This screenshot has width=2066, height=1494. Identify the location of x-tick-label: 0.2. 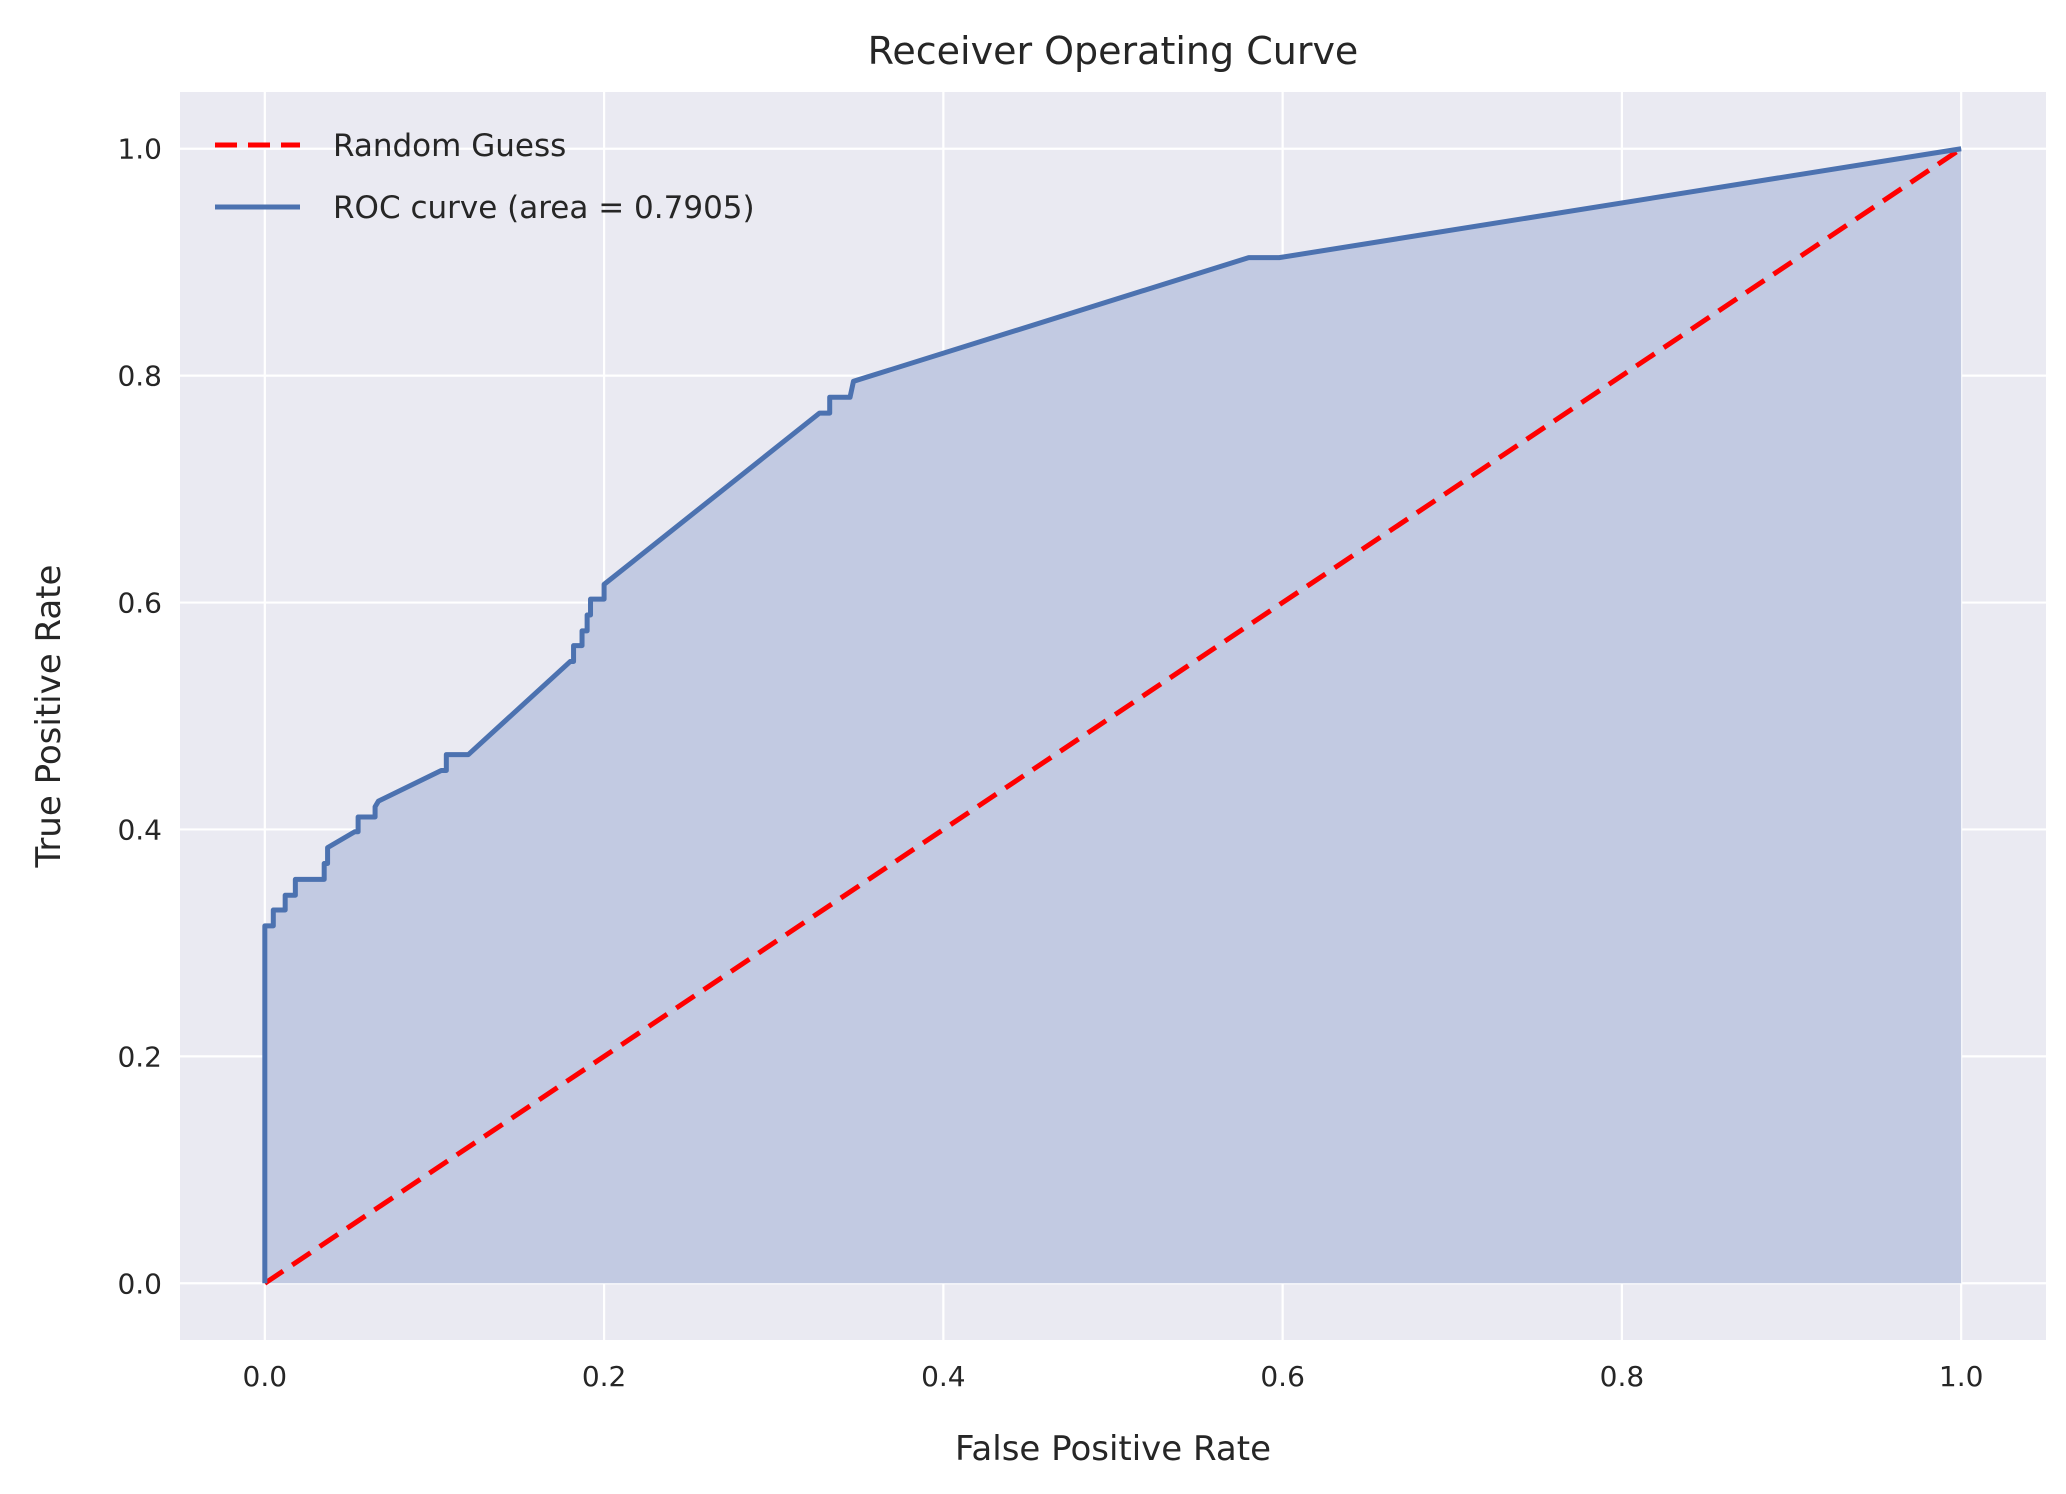
(604, 1376).